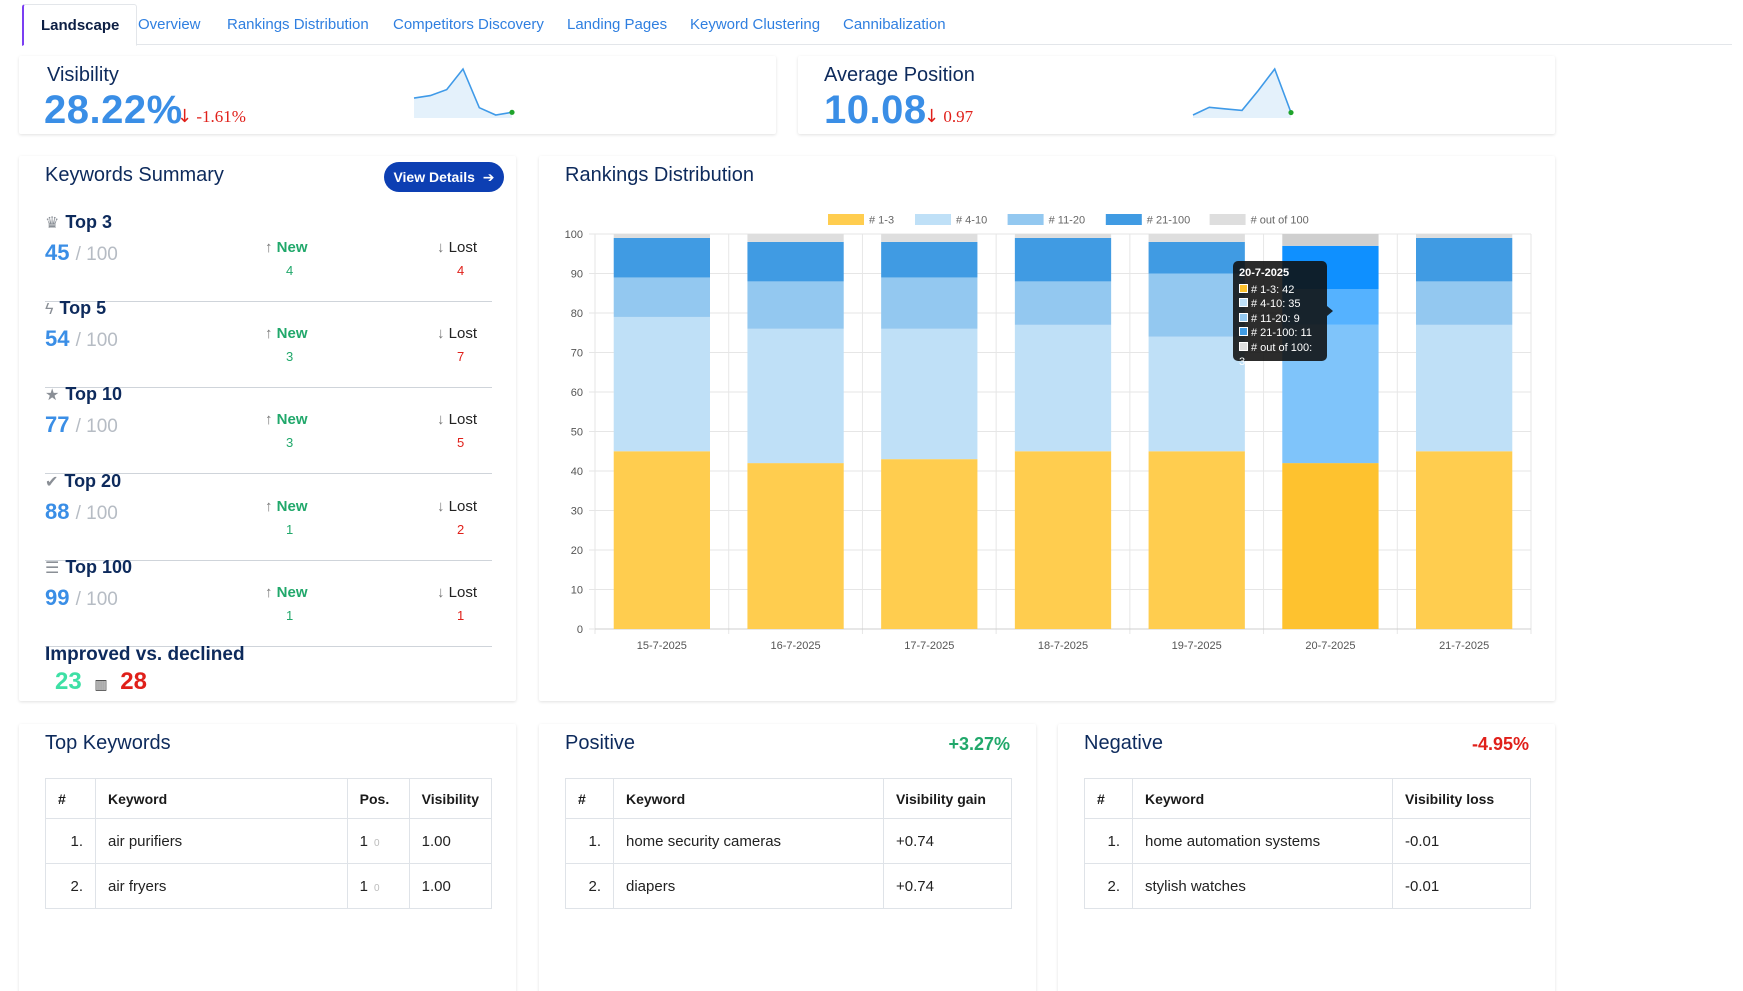 Image resolution: width=1743 pixels, height=991 pixels. Describe the element at coordinates (577, 354) in the screenshot. I see `y-tick-label: 70` at that location.